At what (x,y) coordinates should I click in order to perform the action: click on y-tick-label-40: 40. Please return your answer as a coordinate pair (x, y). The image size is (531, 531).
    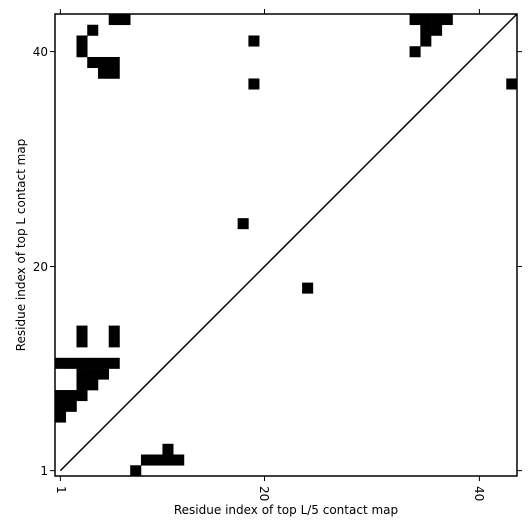
    Looking at the image, I should click on (40, 52).